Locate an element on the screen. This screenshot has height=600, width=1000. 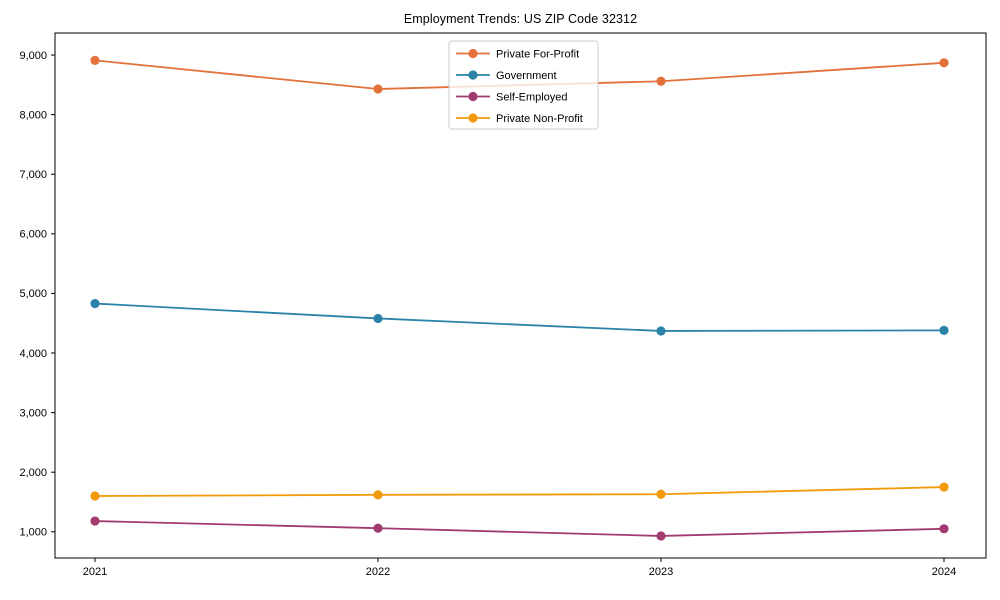
y-axis-tick-label: 3,000 is located at coordinates (33, 413).